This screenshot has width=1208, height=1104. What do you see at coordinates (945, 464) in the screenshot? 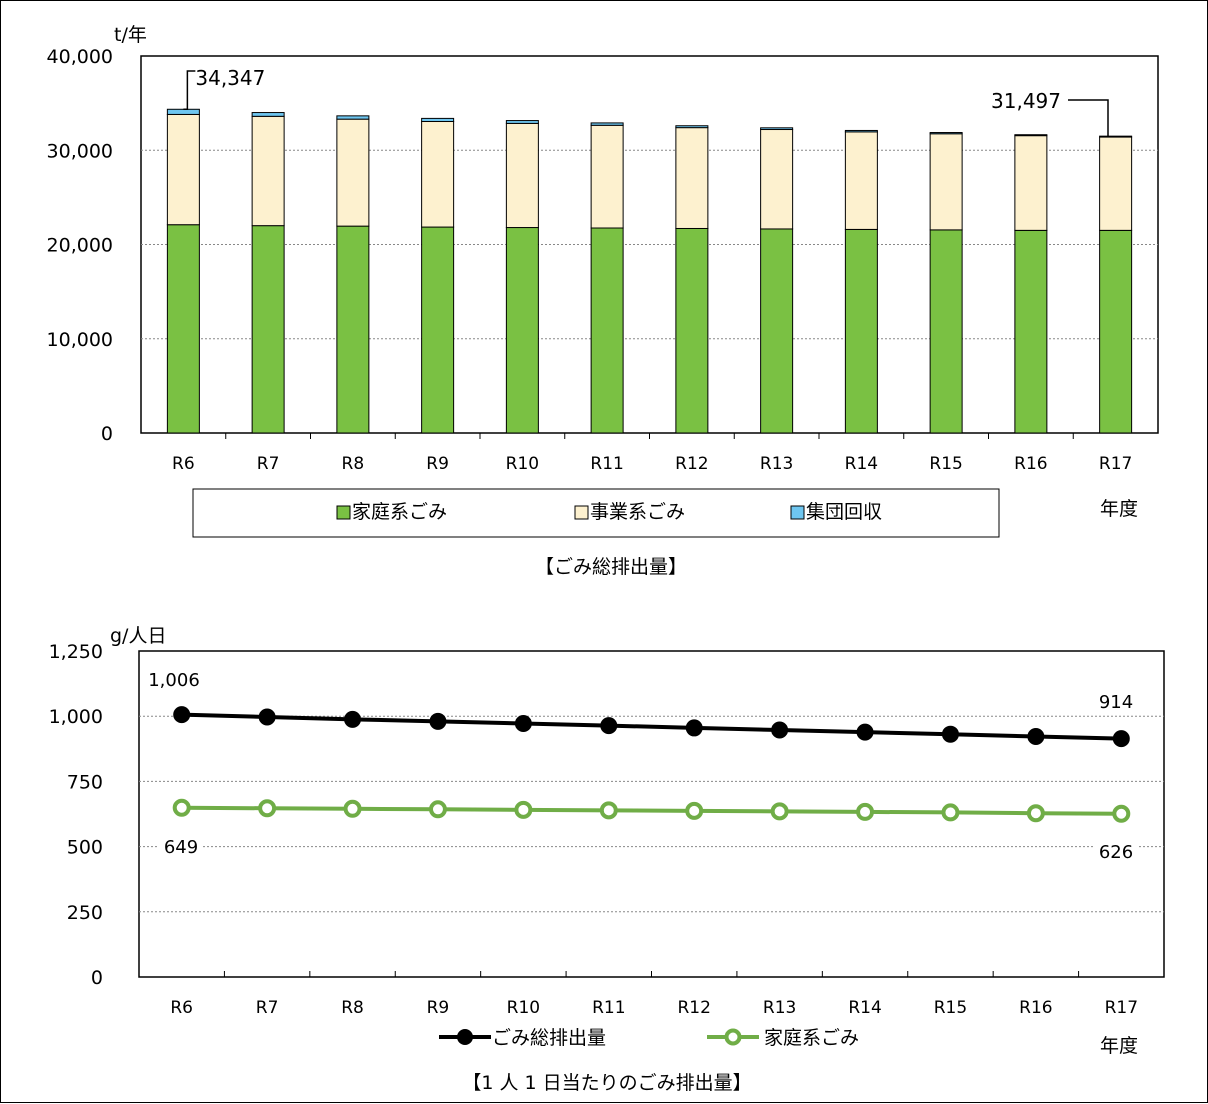
I see `bar-x-tick-label: R15` at bounding box center [945, 464].